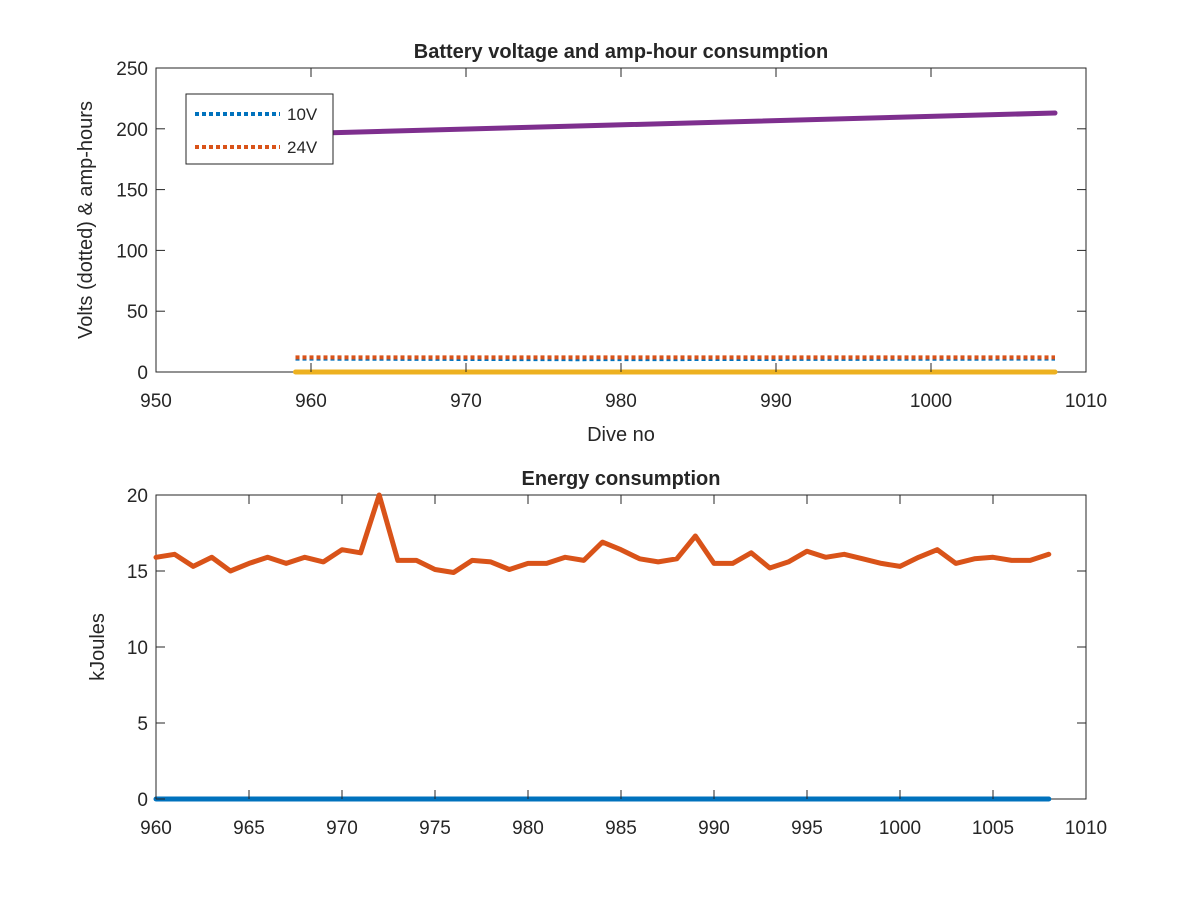  I want to click on legend-label-24v: 24V, so click(302, 147).